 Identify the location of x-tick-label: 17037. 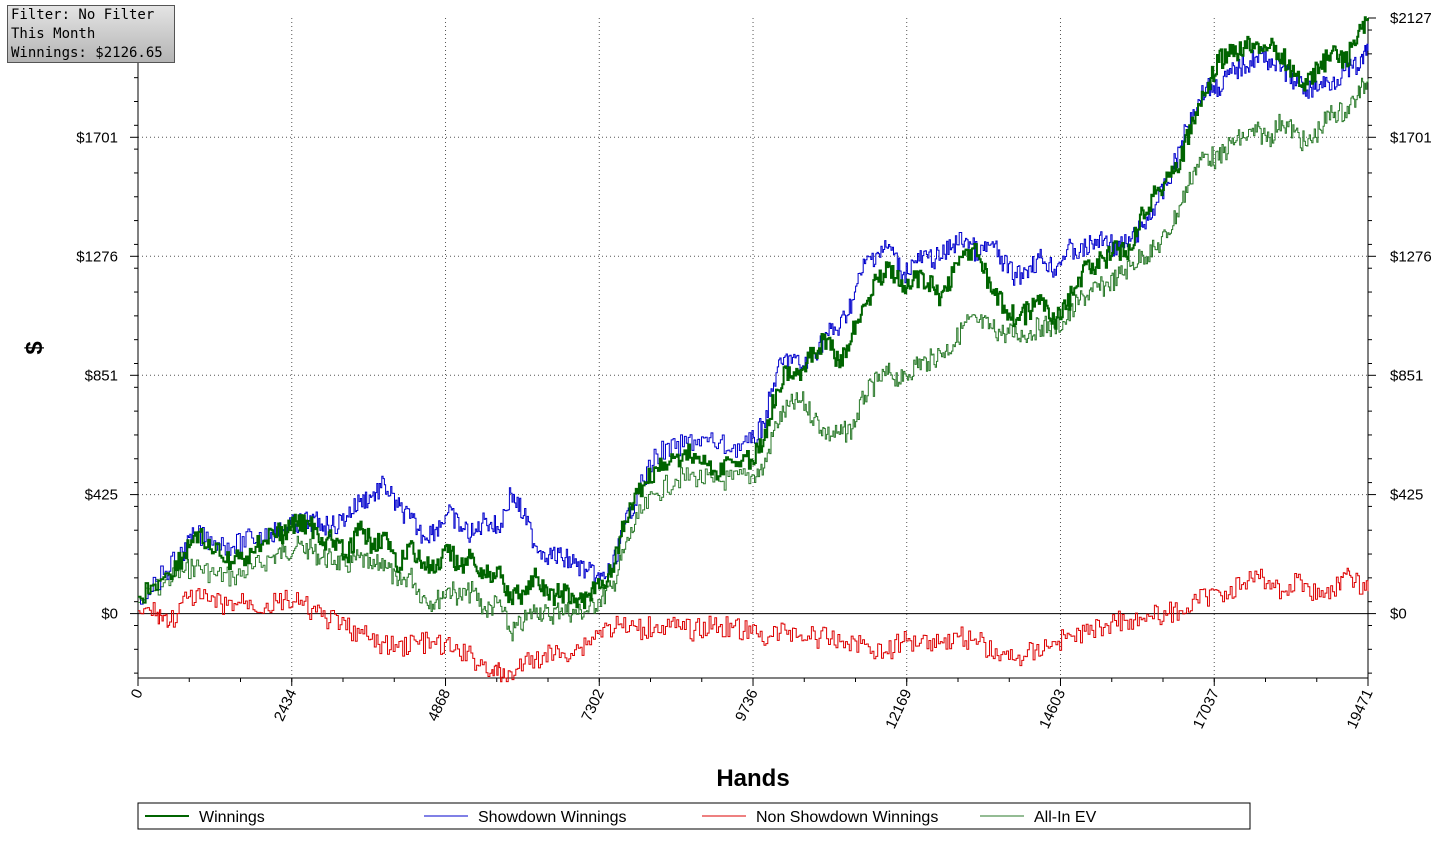
(1206, 709).